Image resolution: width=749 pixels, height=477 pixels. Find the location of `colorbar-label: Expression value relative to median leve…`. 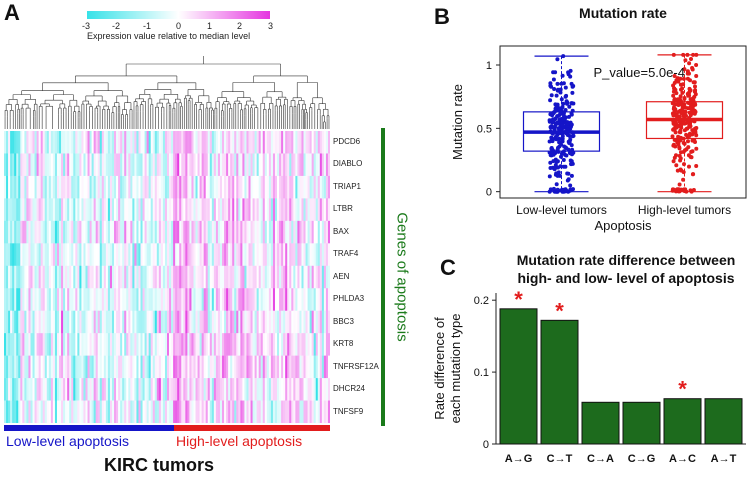

colorbar-label: Expression value relative to median leve… is located at coordinates (169, 36).